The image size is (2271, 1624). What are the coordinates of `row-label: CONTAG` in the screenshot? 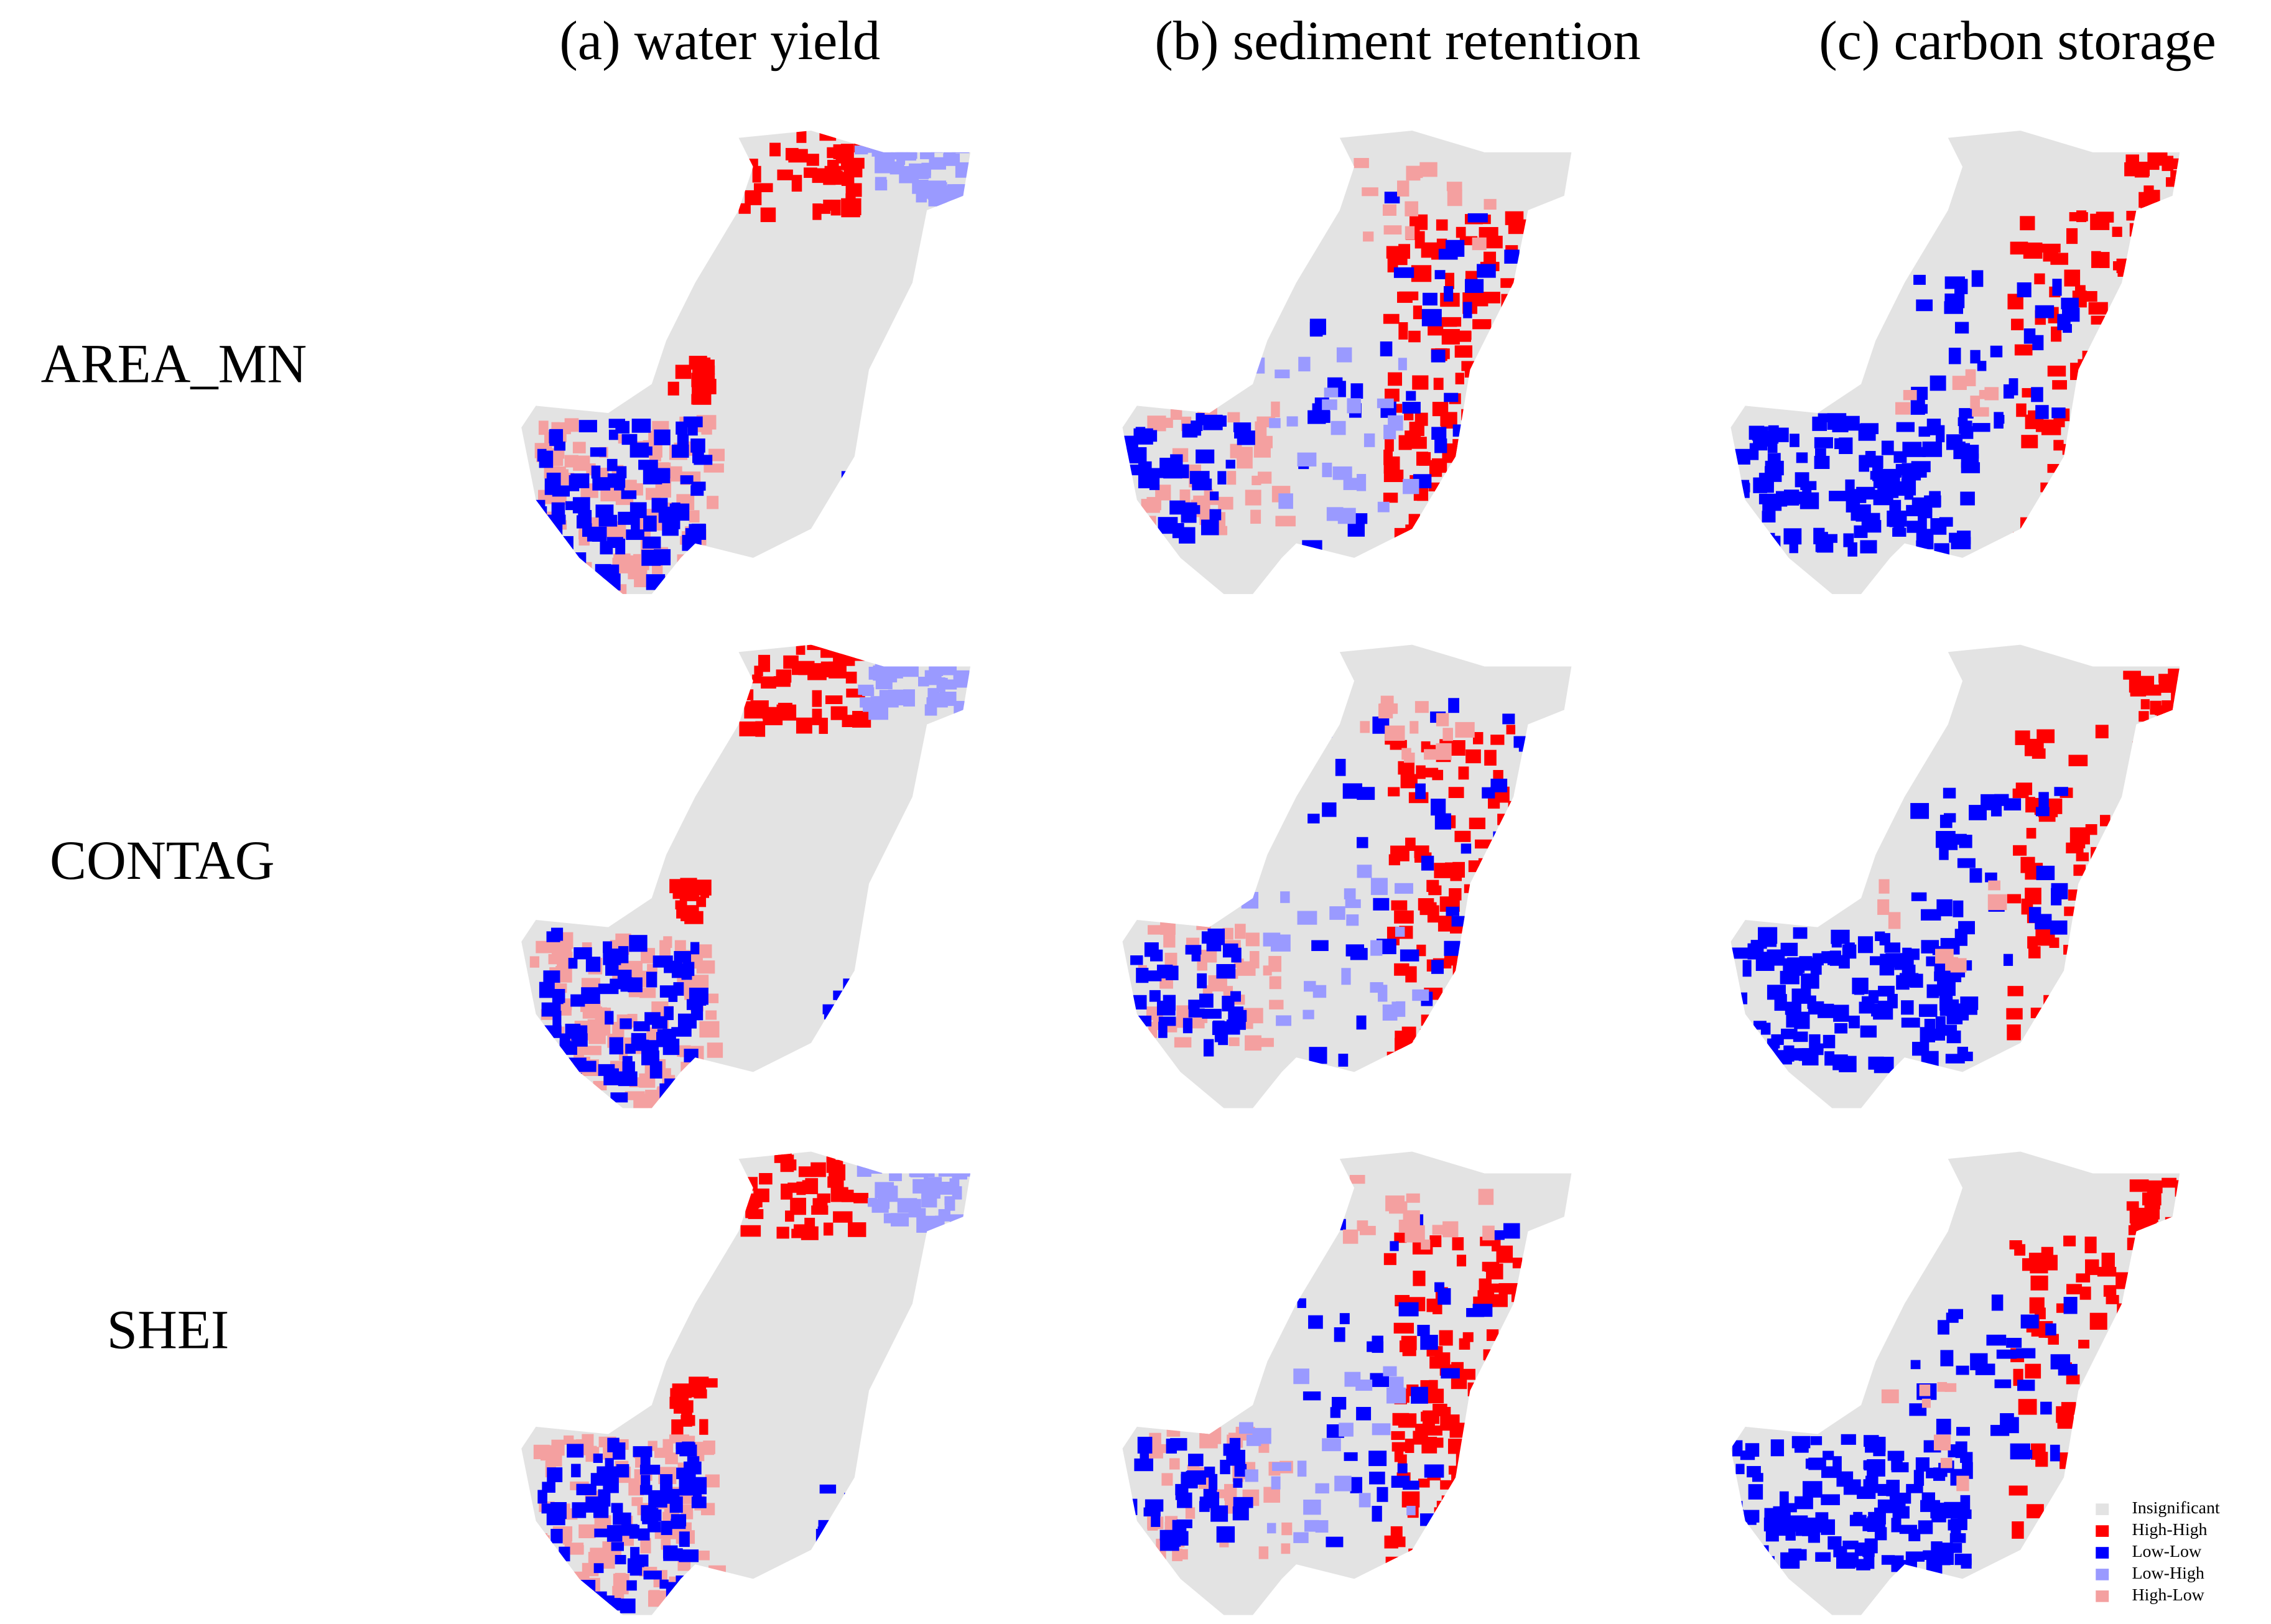 It's located at (162, 860).